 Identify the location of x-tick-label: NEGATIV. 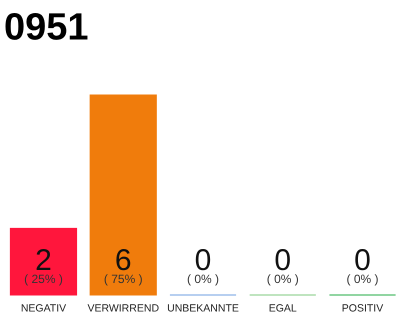
(43, 308).